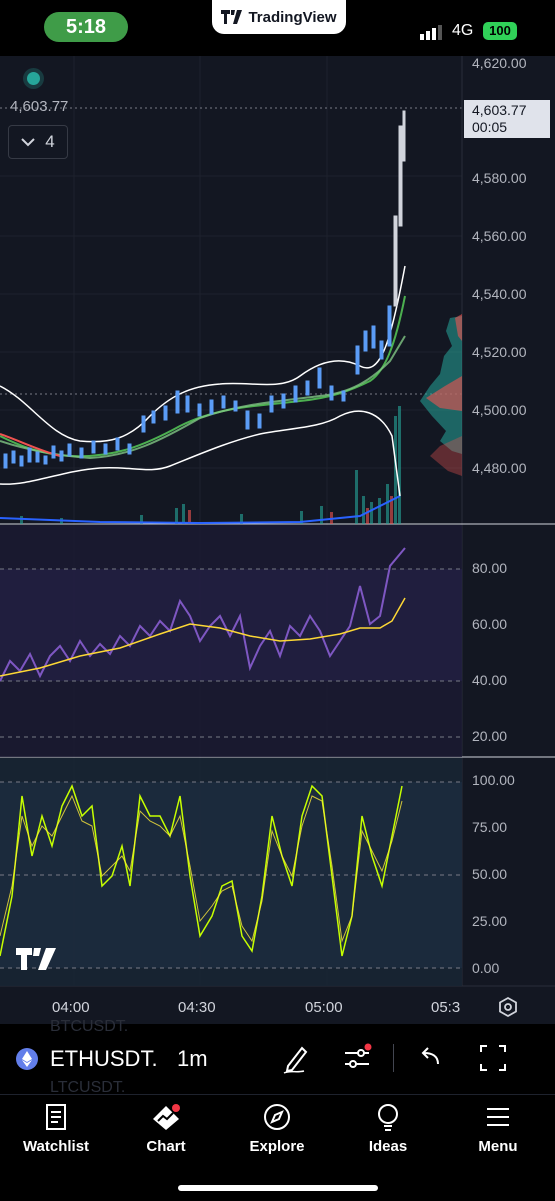 Image resolution: width=555 pixels, height=1201 pixels. What do you see at coordinates (28, 142) in the screenshot?
I see `chevron-down-icon` at bounding box center [28, 142].